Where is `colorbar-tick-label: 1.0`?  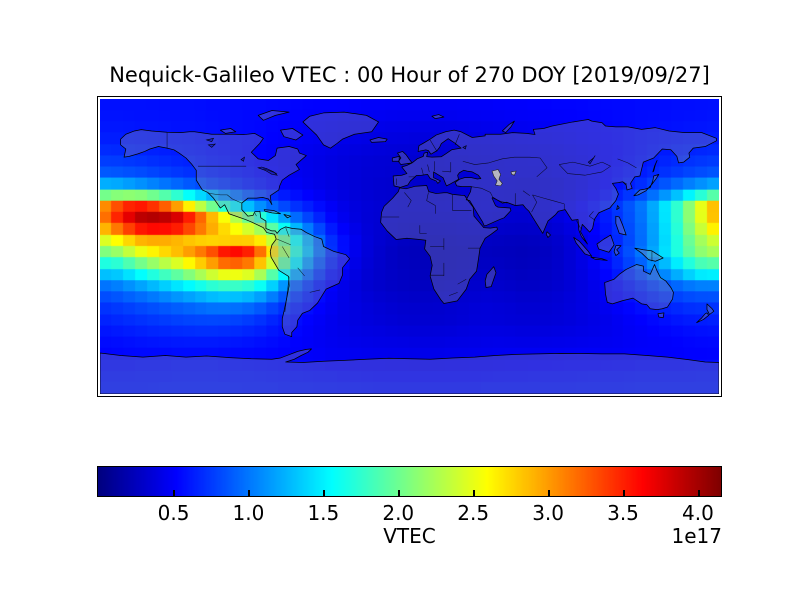
colorbar-tick-label: 1.0 is located at coordinates (248, 513).